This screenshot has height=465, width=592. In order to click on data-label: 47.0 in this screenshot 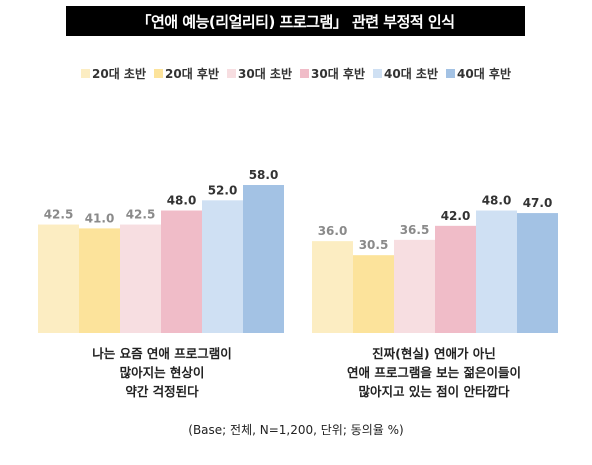, I will do `click(538, 203)`.